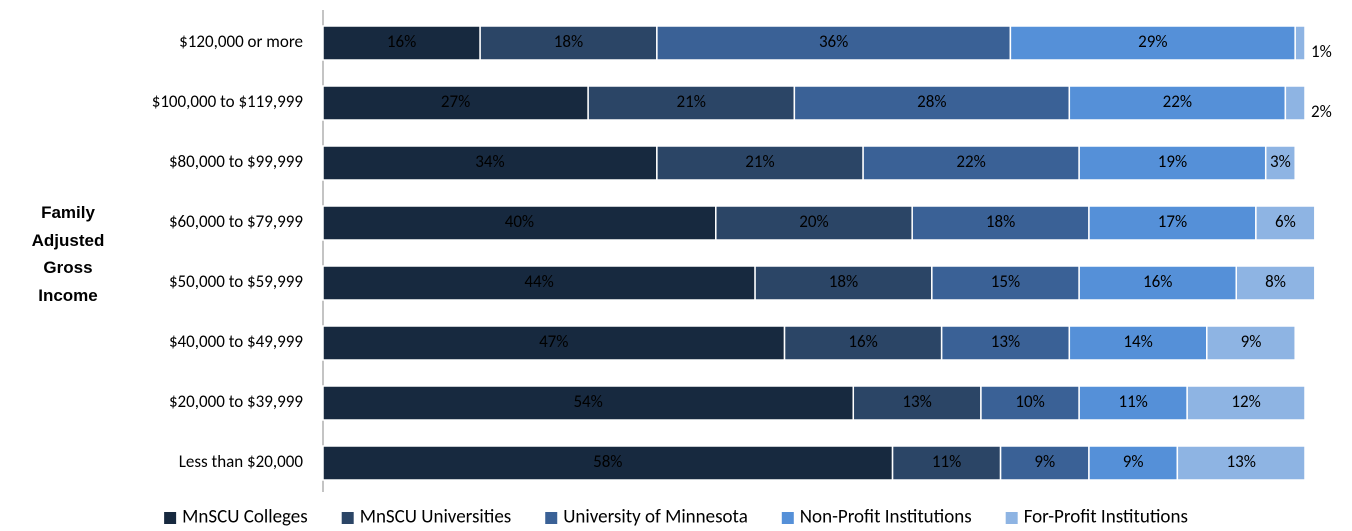  I want to click on y-tick-label: $80,000 to $99,999, so click(236, 161).